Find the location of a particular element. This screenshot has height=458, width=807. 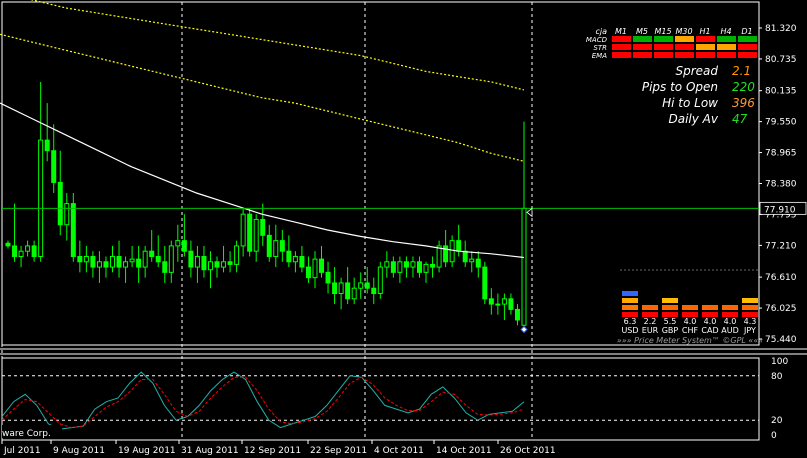

panel-separator is located at coordinates (403, 351).